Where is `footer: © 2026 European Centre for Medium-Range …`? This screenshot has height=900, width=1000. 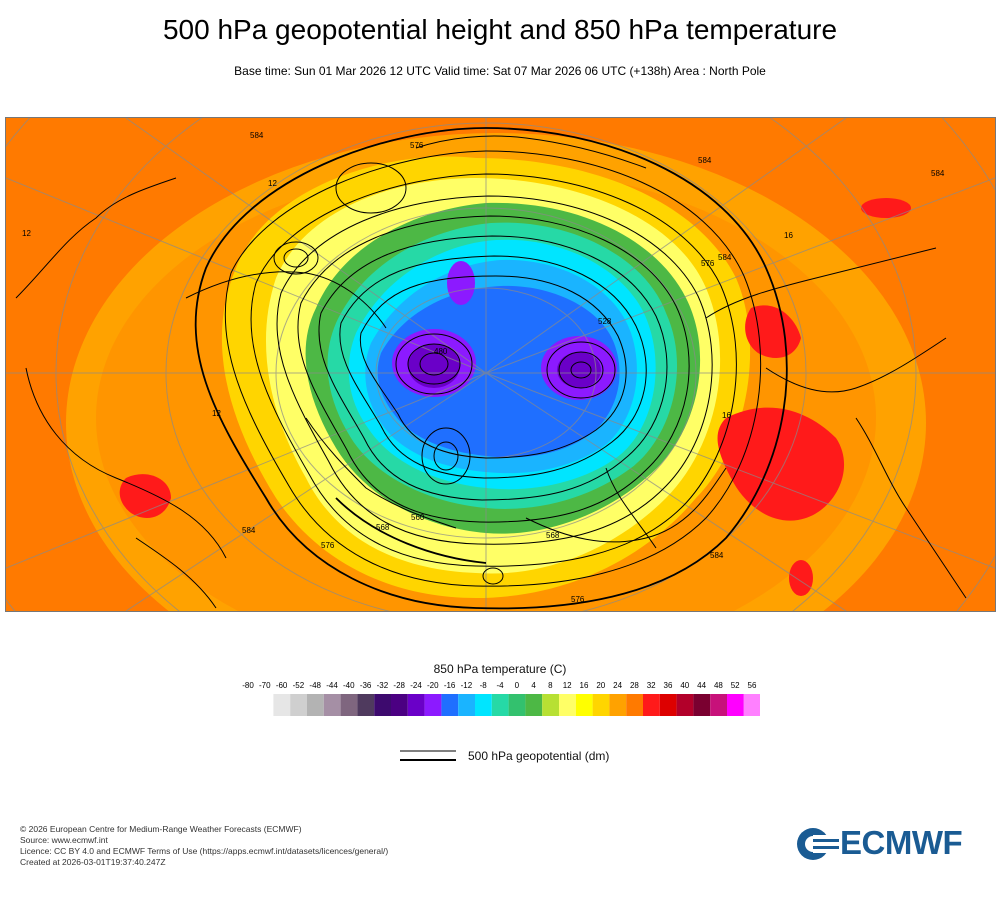
footer: © 2026 European Centre for Medium-Range … is located at coordinates (204, 846).